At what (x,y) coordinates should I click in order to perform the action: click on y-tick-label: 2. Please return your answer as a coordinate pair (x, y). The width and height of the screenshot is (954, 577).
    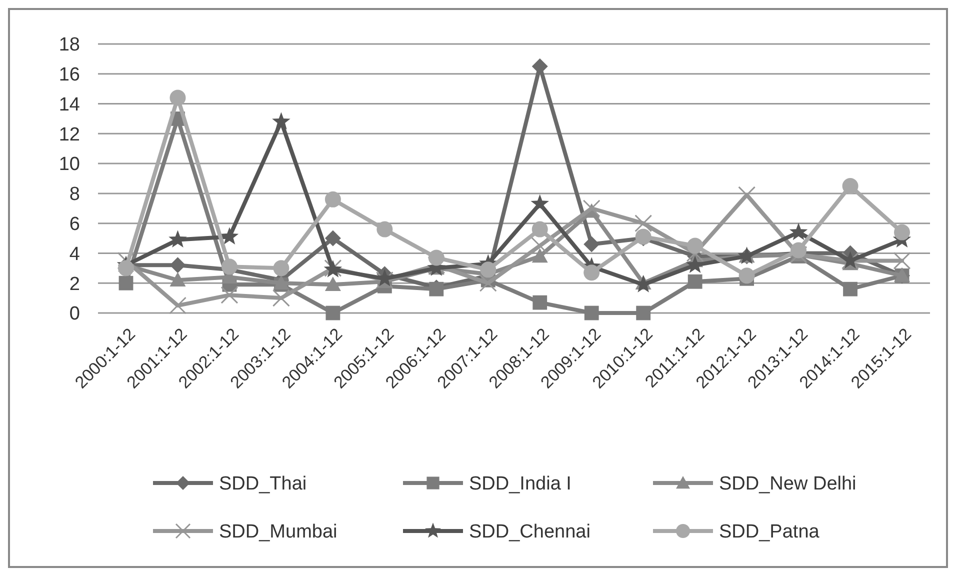
    Looking at the image, I should click on (74, 284).